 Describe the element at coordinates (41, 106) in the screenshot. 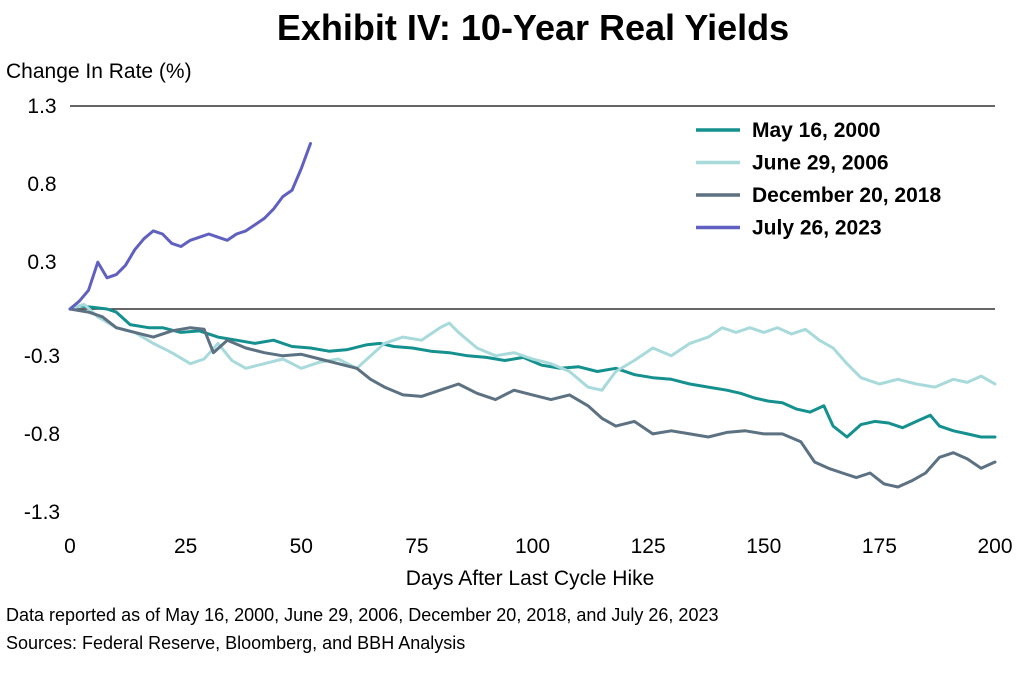

I see `y-tick-label: 1.3` at that location.